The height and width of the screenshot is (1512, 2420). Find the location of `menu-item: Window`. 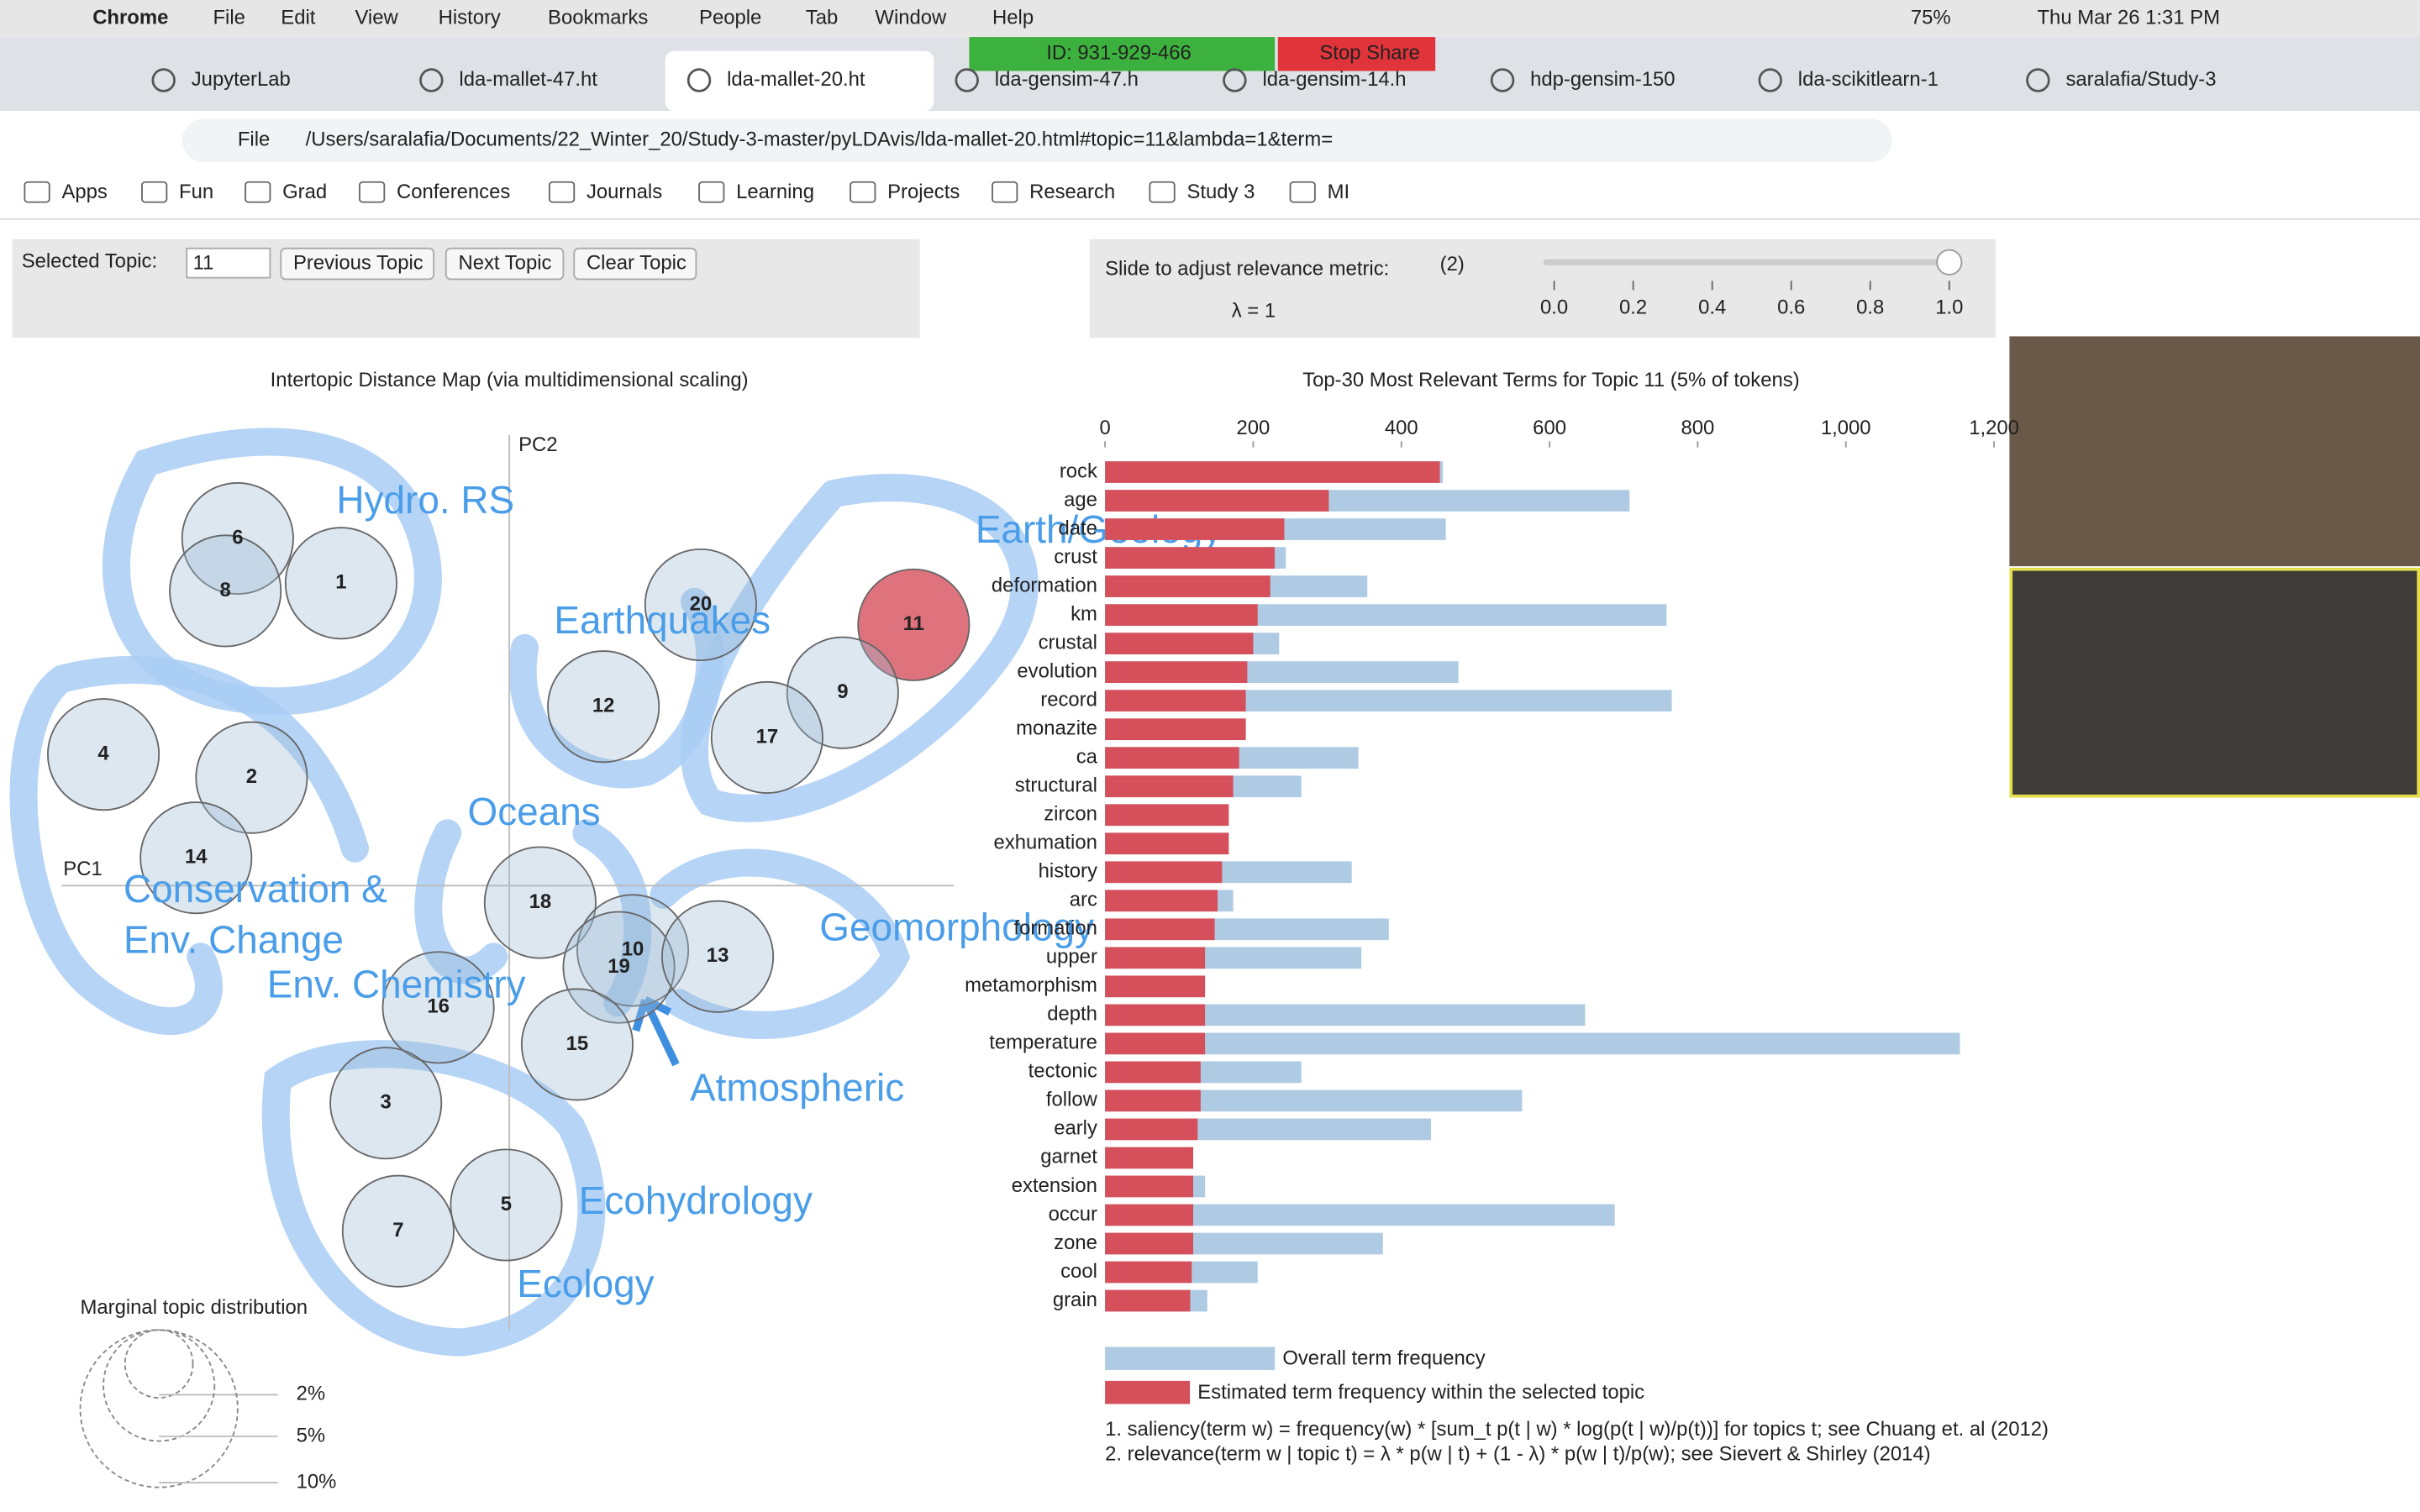

menu-item: Window is located at coordinates (911, 17).